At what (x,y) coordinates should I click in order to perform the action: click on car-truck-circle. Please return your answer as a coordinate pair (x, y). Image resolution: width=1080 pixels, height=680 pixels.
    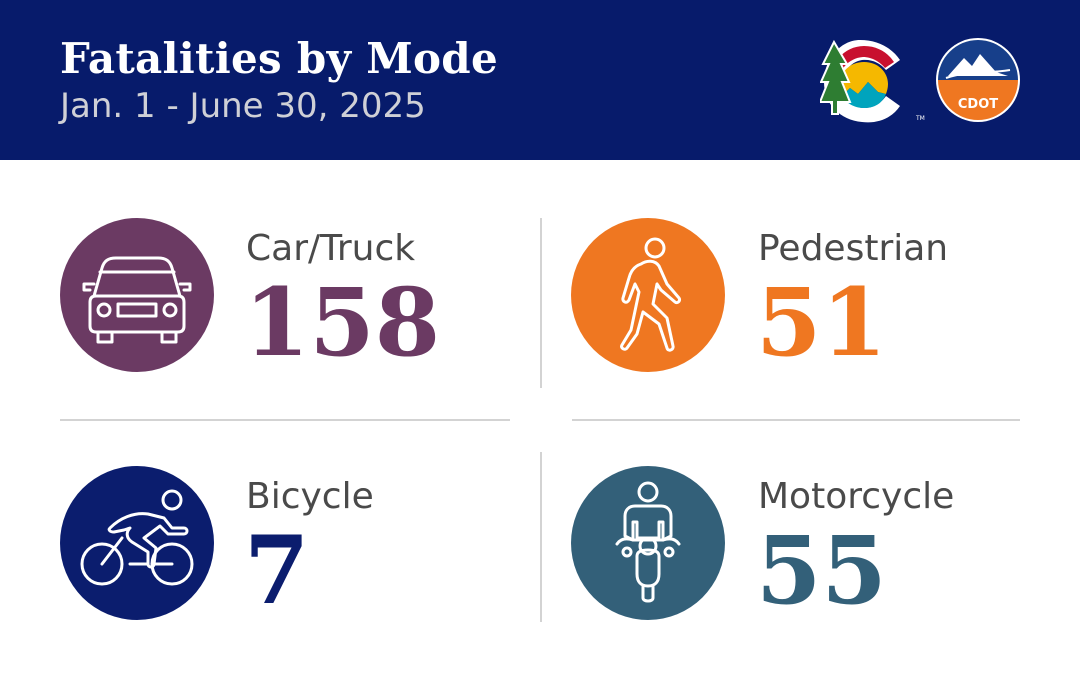
    Looking at the image, I should click on (137, 295).